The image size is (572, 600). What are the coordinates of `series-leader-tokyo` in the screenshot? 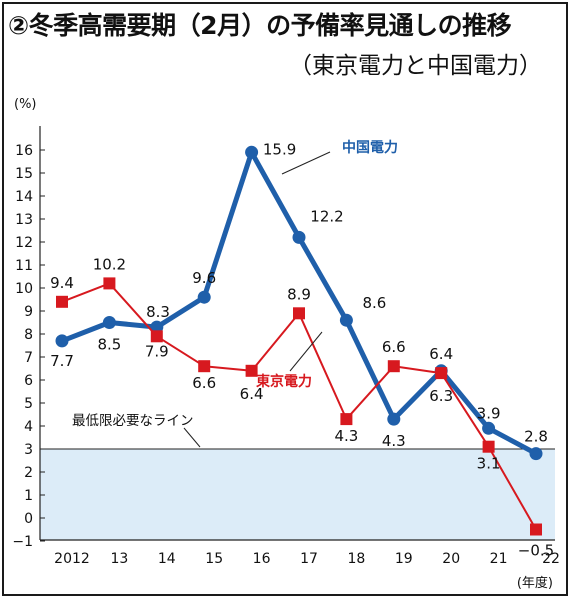 It's located at (306, 351).